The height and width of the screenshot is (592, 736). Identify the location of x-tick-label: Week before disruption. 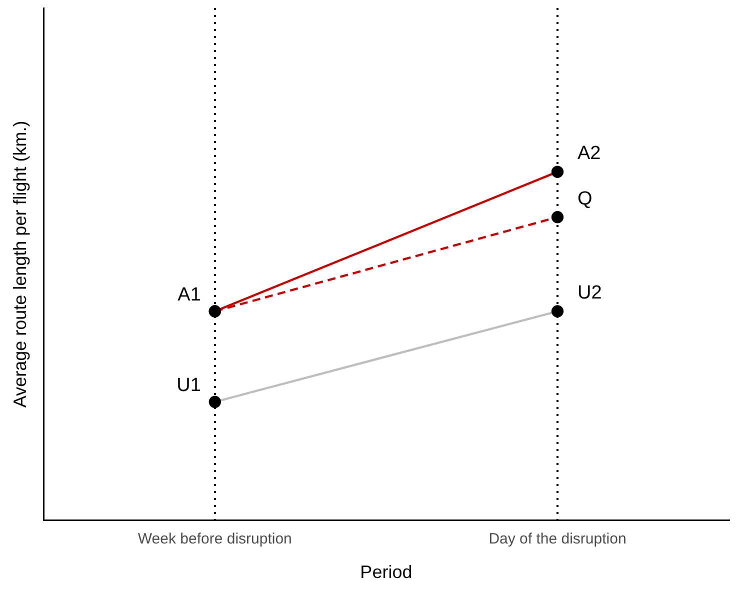
(215, 539).